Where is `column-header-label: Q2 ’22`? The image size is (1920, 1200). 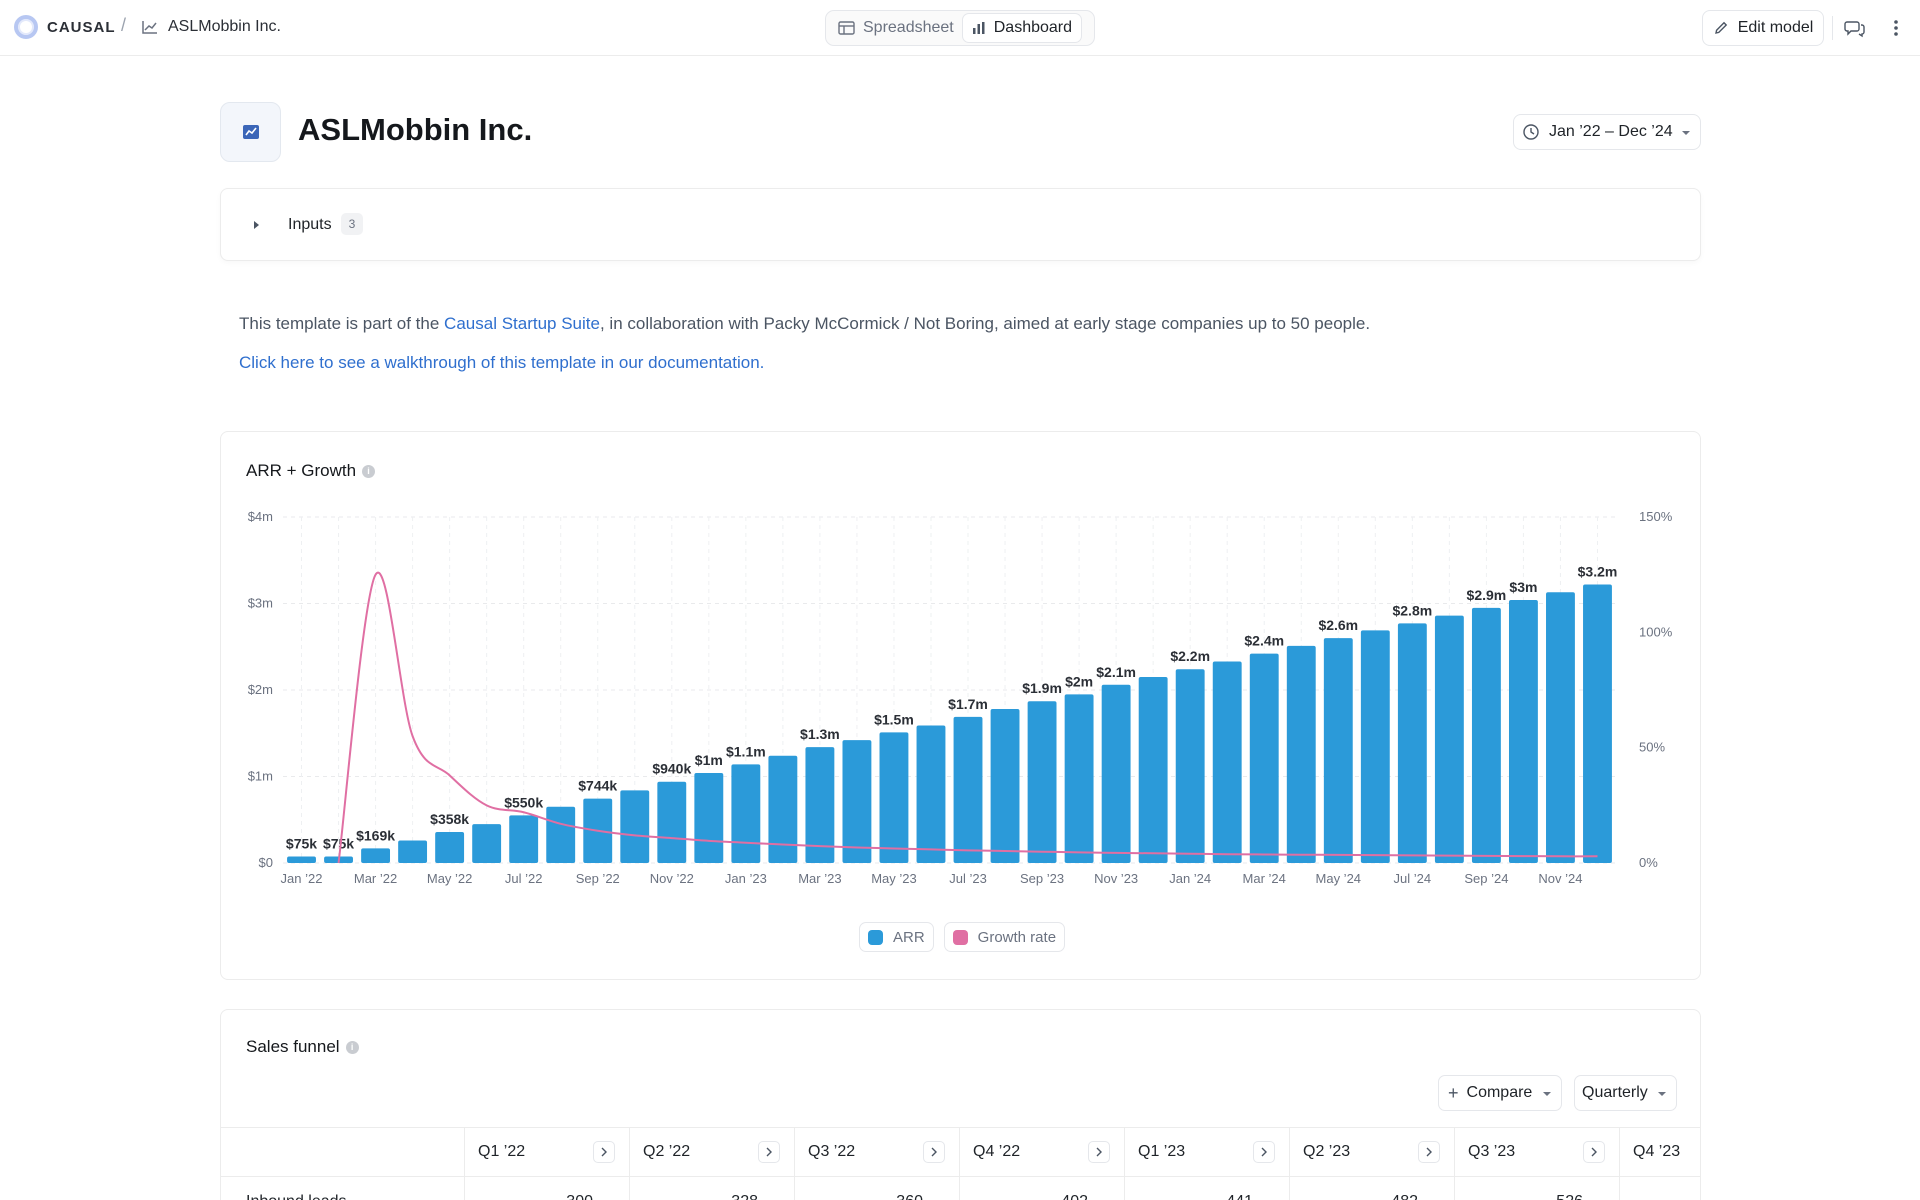
column-header-label: Q2 ’22 is located at coordinates (667, 1151).